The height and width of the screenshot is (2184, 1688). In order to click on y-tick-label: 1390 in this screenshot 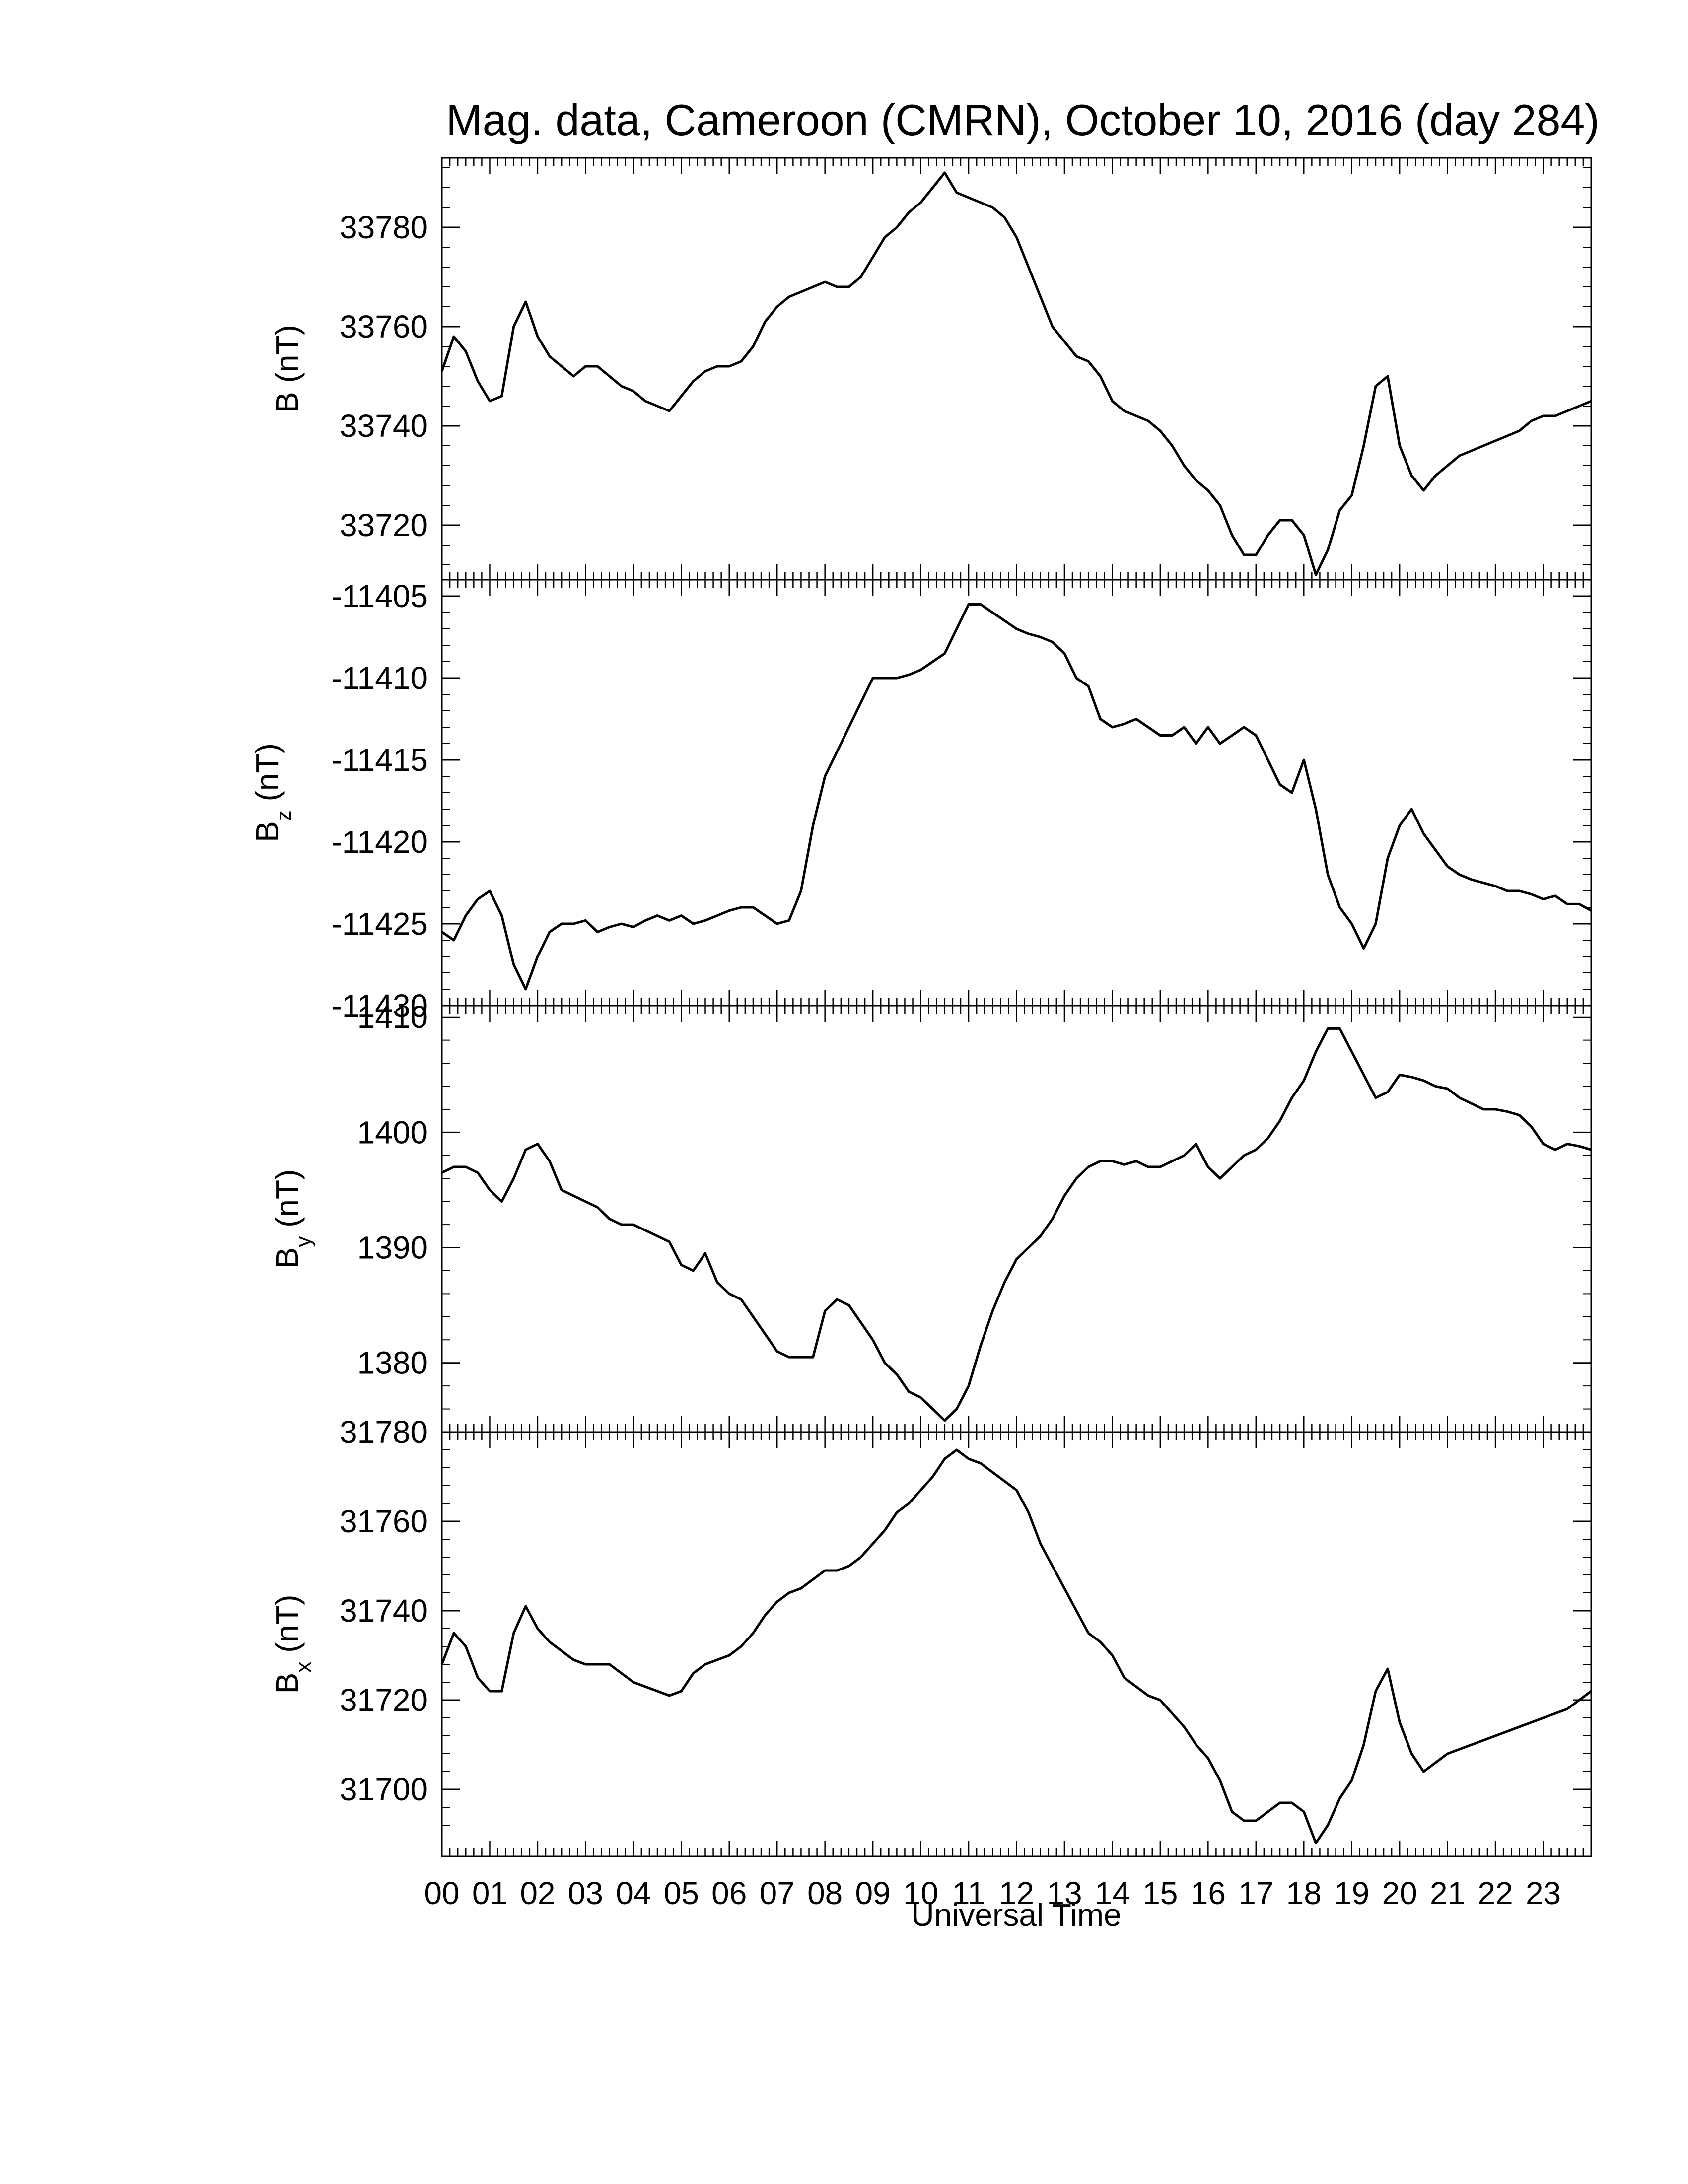, I will do `click(392, 1248)`.